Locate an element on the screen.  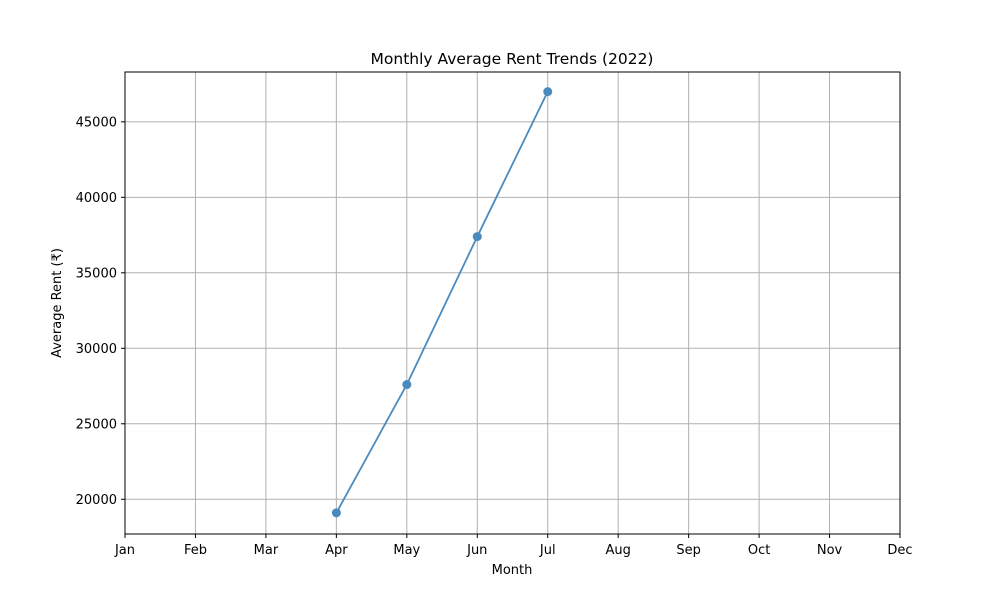
y-tick-label: 35000 is located at coordinates (96, 273).